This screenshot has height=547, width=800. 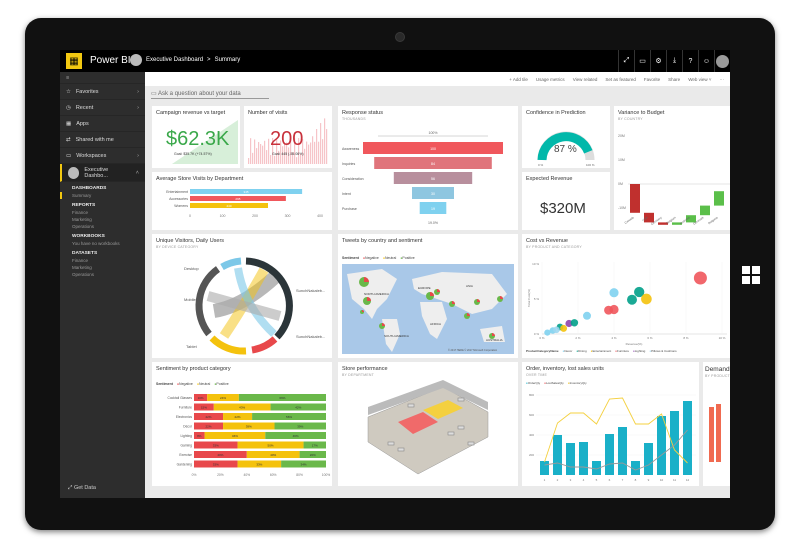 What do you see at coordinates (288, 137) in the screenshot?
I see `tile-visits: Number of visits 200 Goal: 445 (-55.06%)` at bounding box center [288, 137].